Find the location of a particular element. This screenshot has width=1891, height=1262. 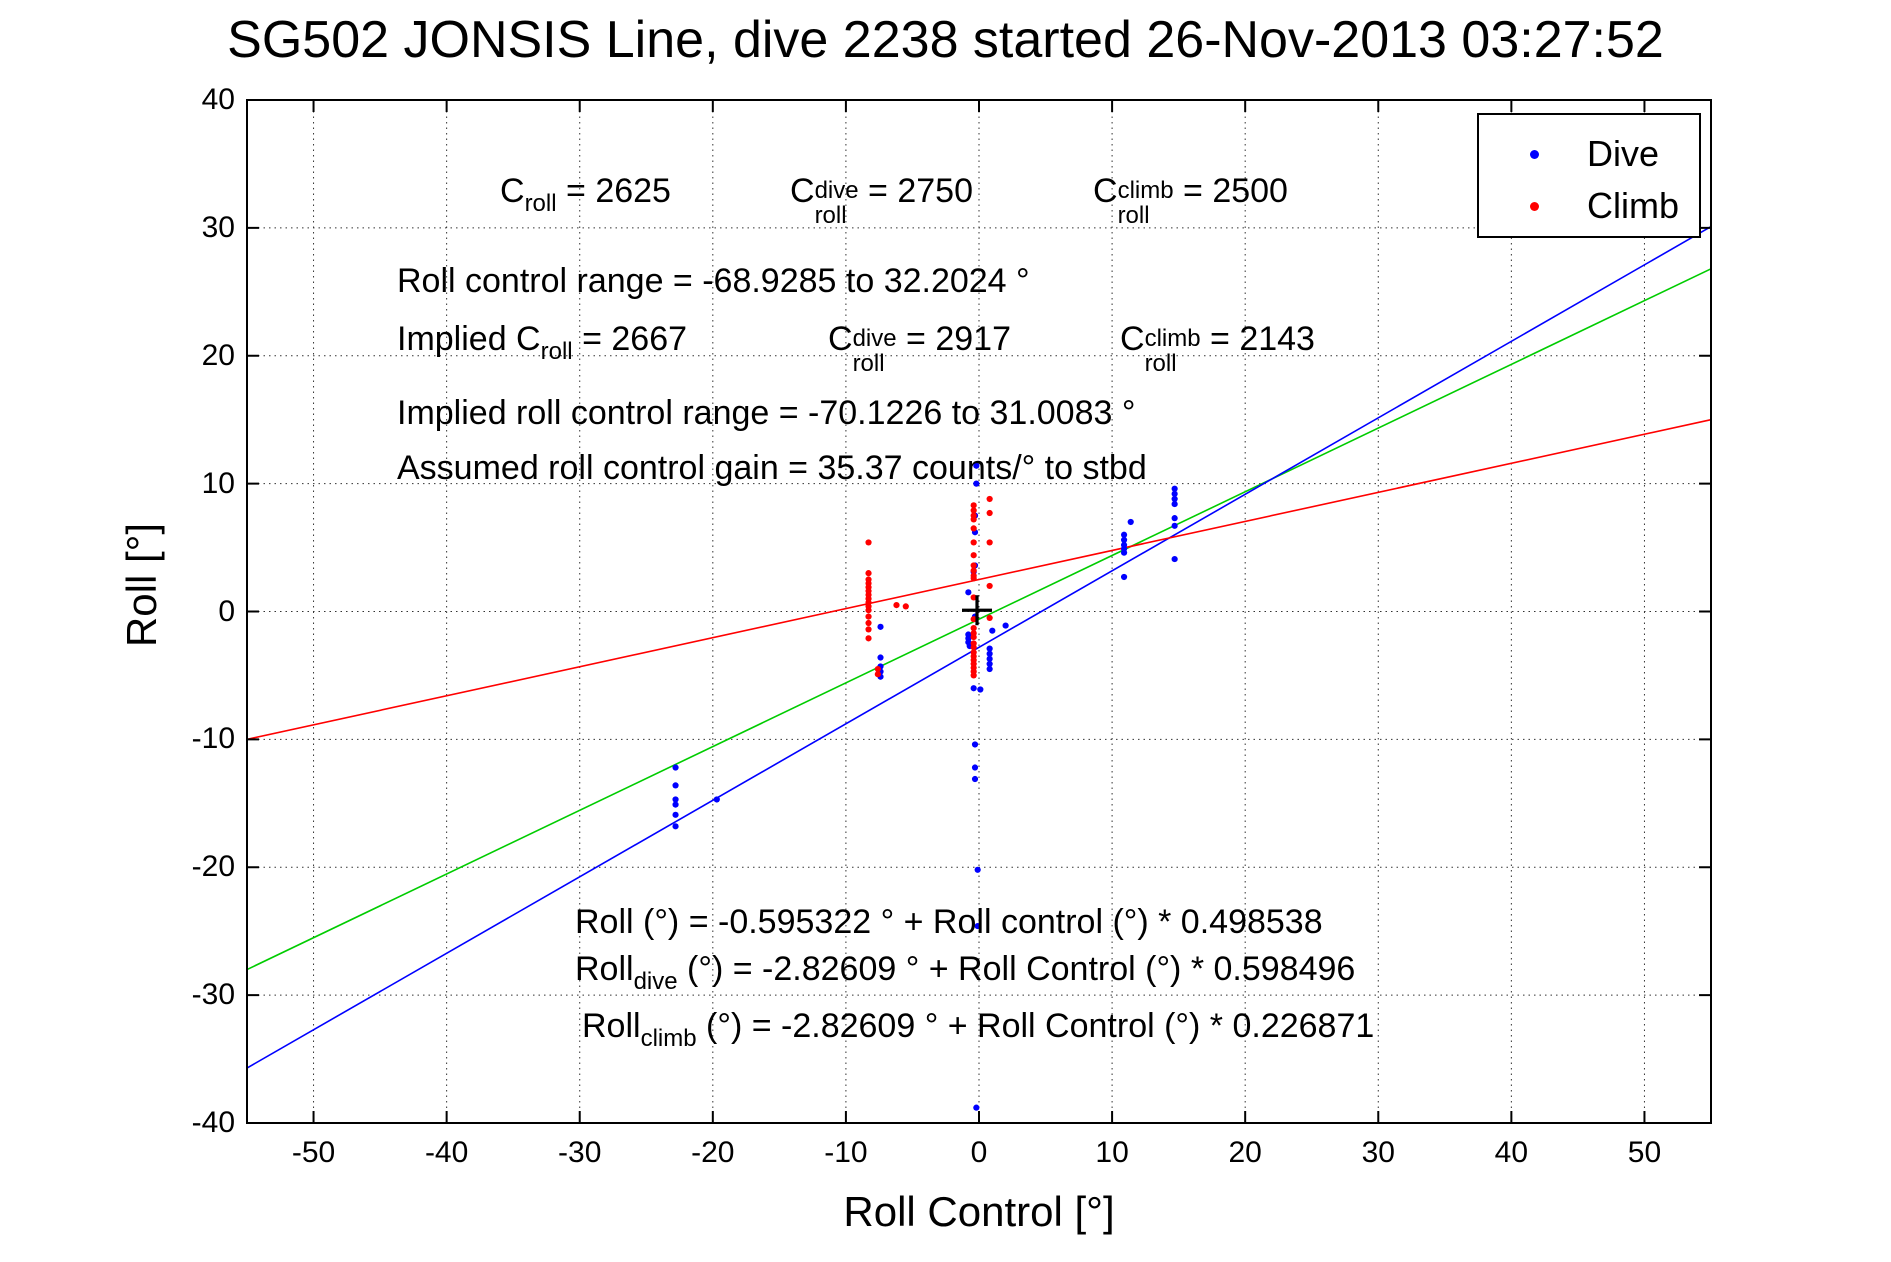

climb-marker-icon is located at coordinates (1534, 206).